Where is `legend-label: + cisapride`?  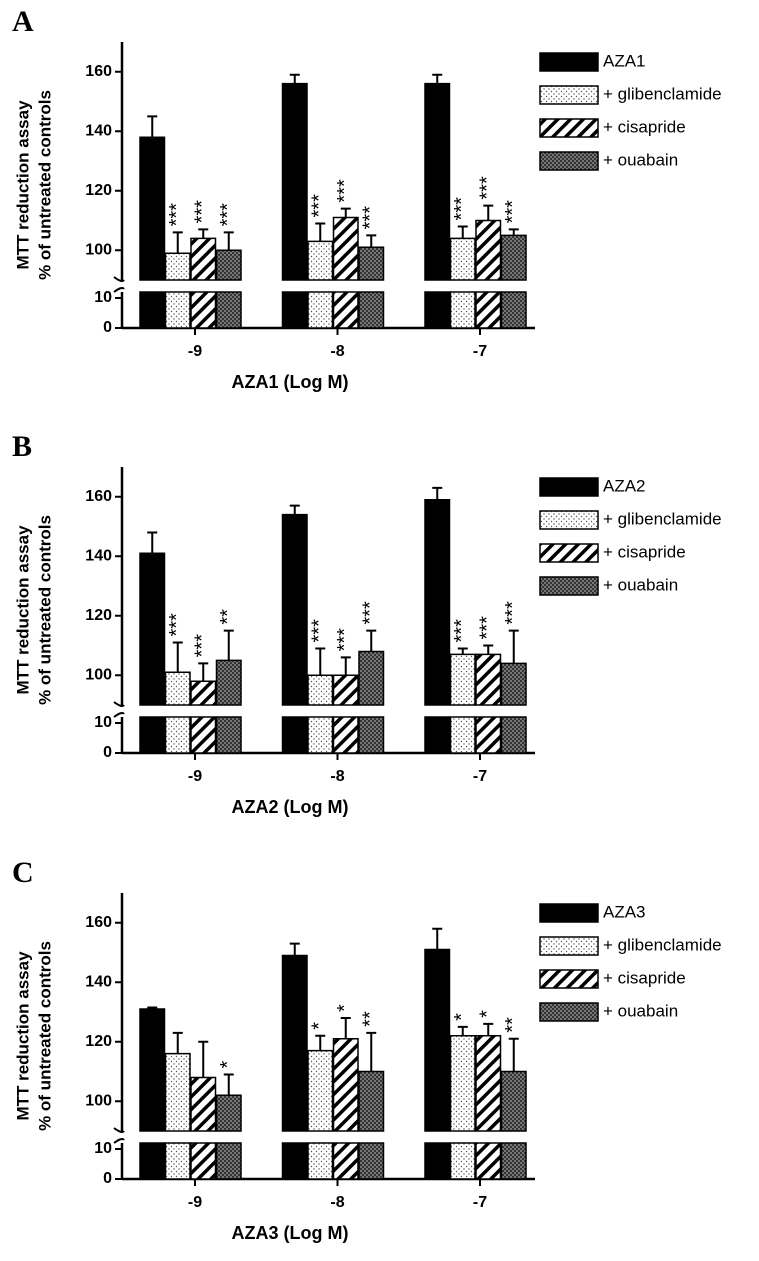 legend-label: + cisapride is located at coordinates (644, 126).